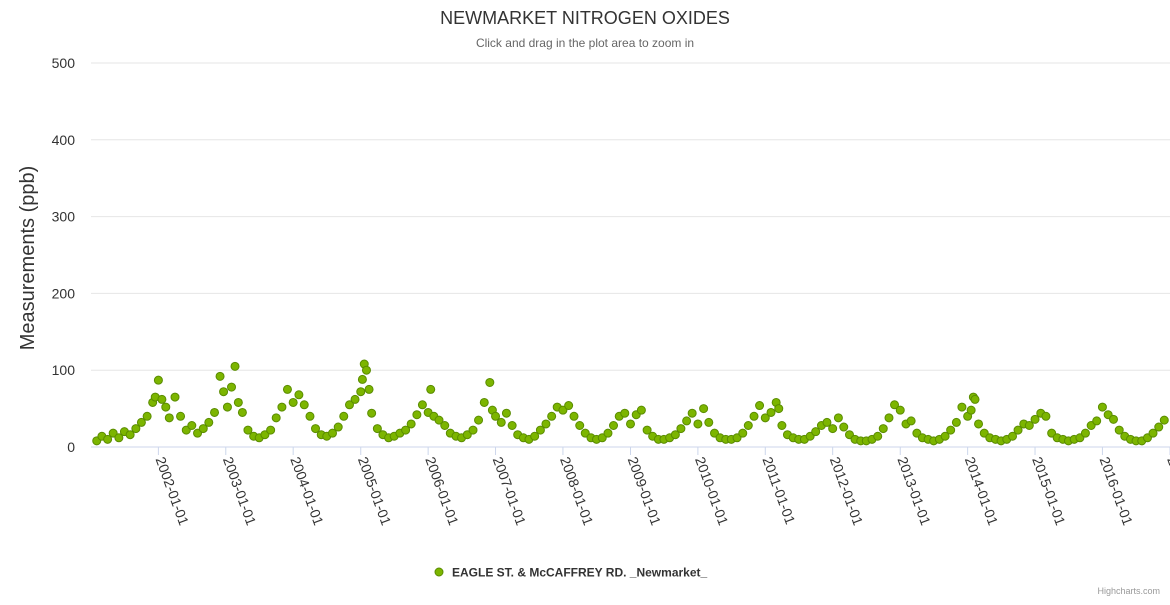 This screenshot has width=1170, height=605. I want to click on series-points, so click(630, 402).